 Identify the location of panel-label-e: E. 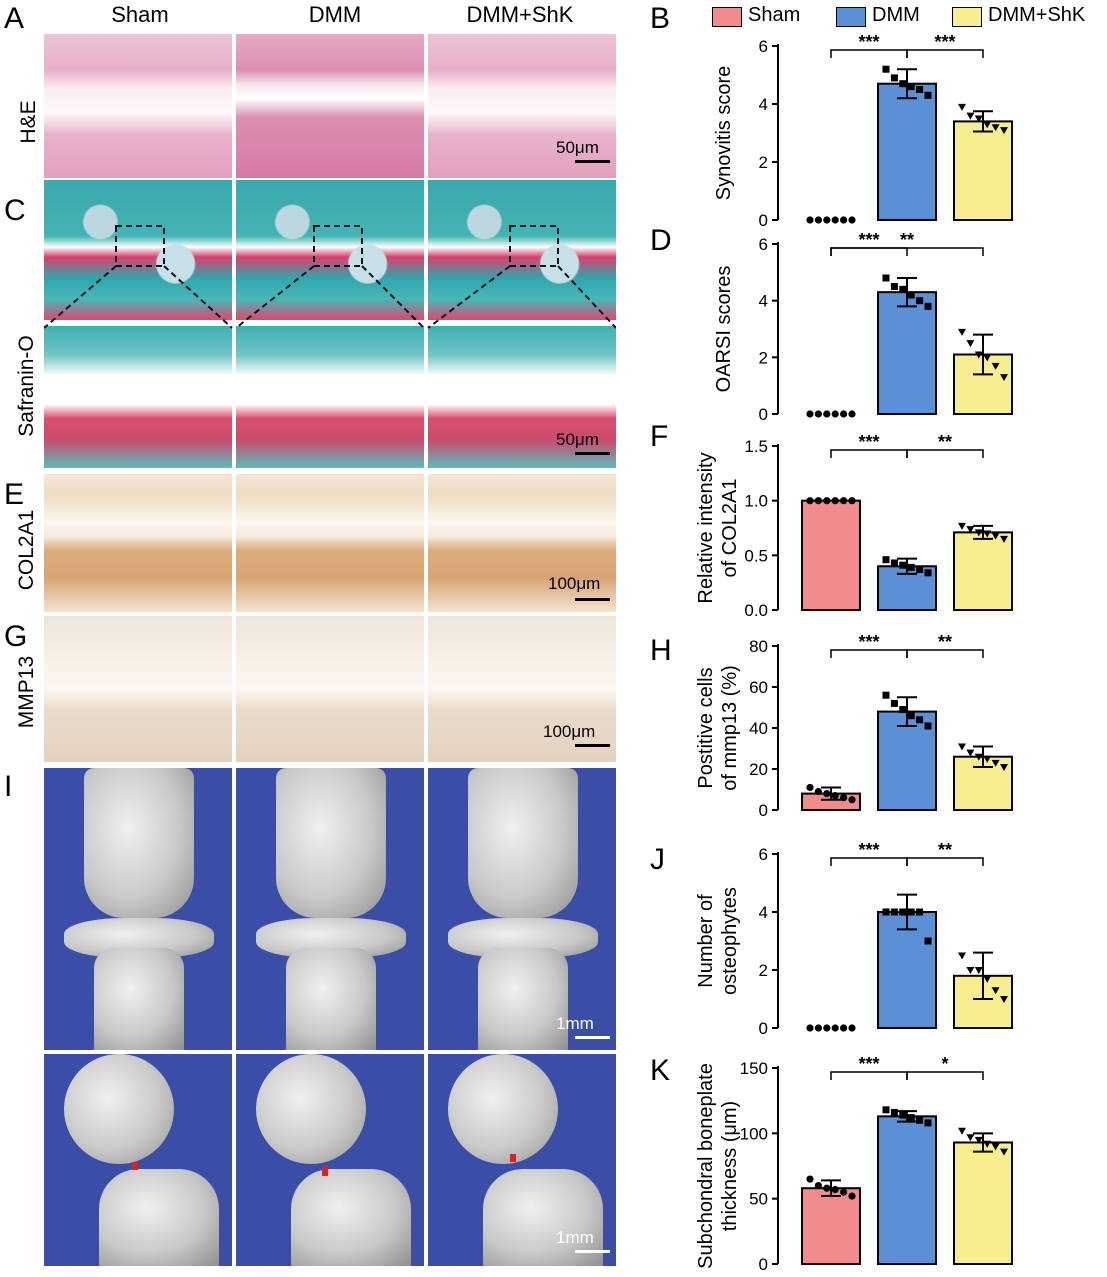
(14, 494).